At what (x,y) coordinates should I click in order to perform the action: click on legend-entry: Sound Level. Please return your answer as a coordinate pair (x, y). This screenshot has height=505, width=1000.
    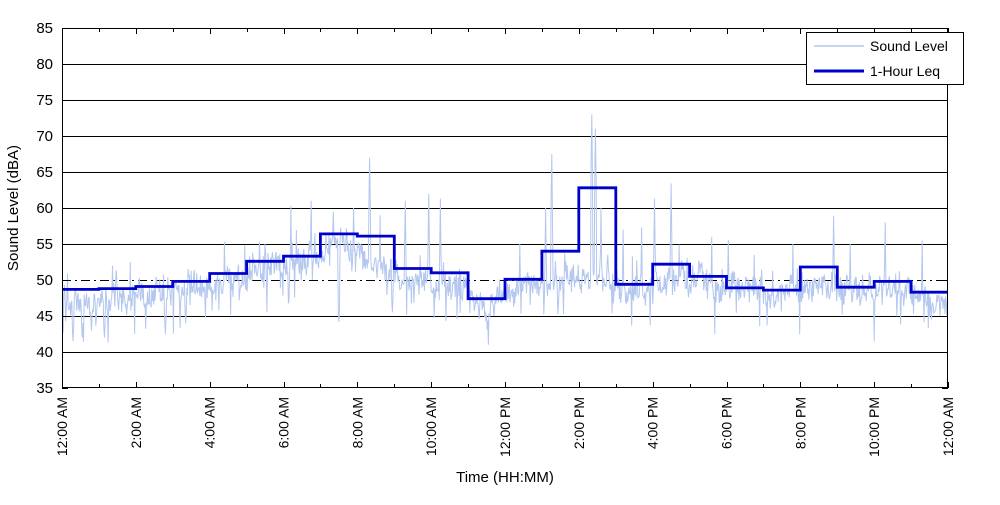
    Looking at the image, I should click on (881, 46).